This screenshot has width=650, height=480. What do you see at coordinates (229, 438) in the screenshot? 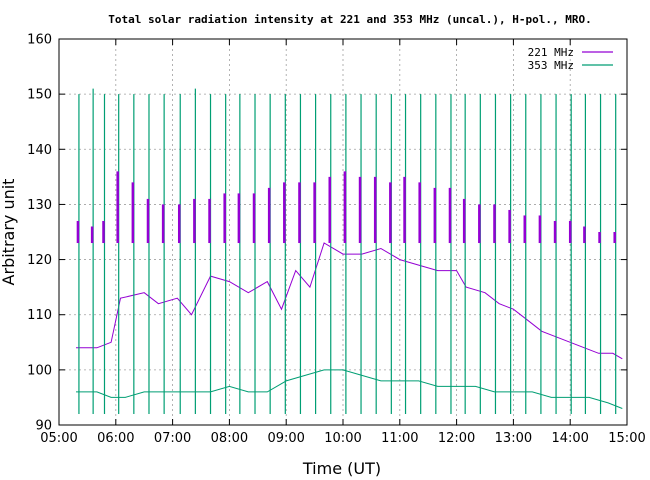
I see `x-tick-label: 08:00` at bounding box center [229, 438].